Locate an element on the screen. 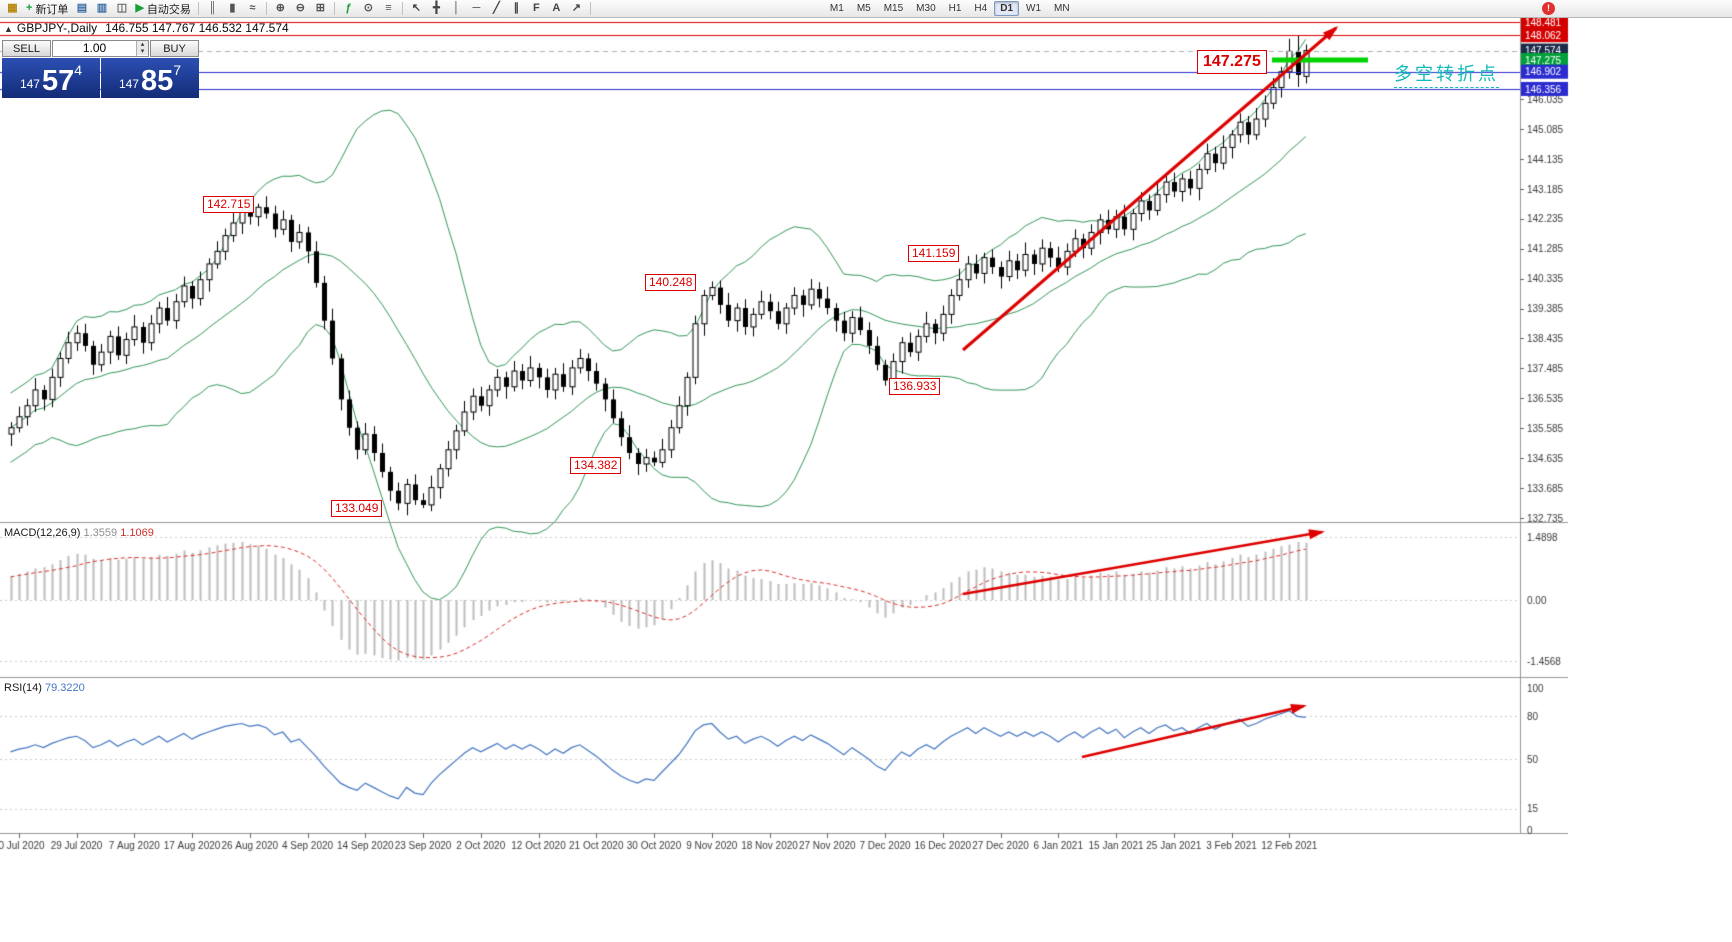  buy-button: BUY is located at coordinates (174, 48).